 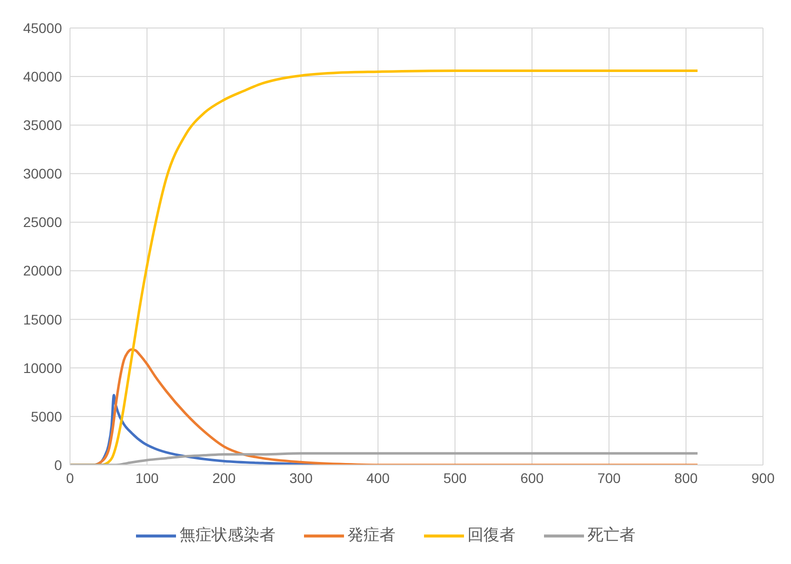 What do you see at coordinates (42, 174) in the screenshot?
I see `y-tick-label: 30000` at bounding box center [42, 174].